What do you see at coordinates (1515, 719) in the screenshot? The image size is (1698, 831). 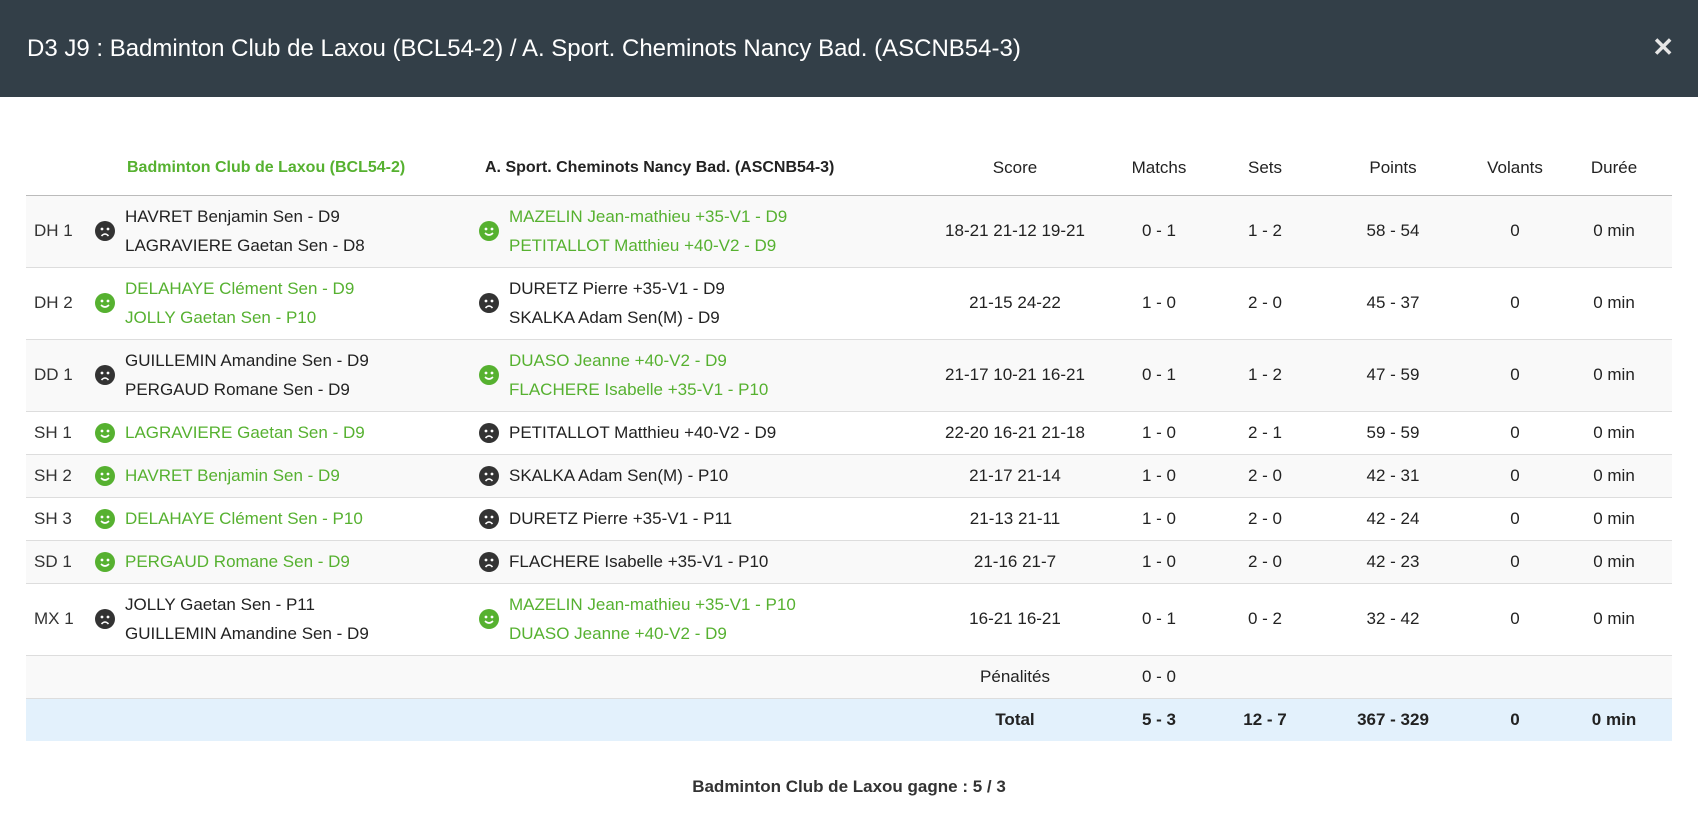 I see `total-volants: 0` at bounding box center [1515, 719].